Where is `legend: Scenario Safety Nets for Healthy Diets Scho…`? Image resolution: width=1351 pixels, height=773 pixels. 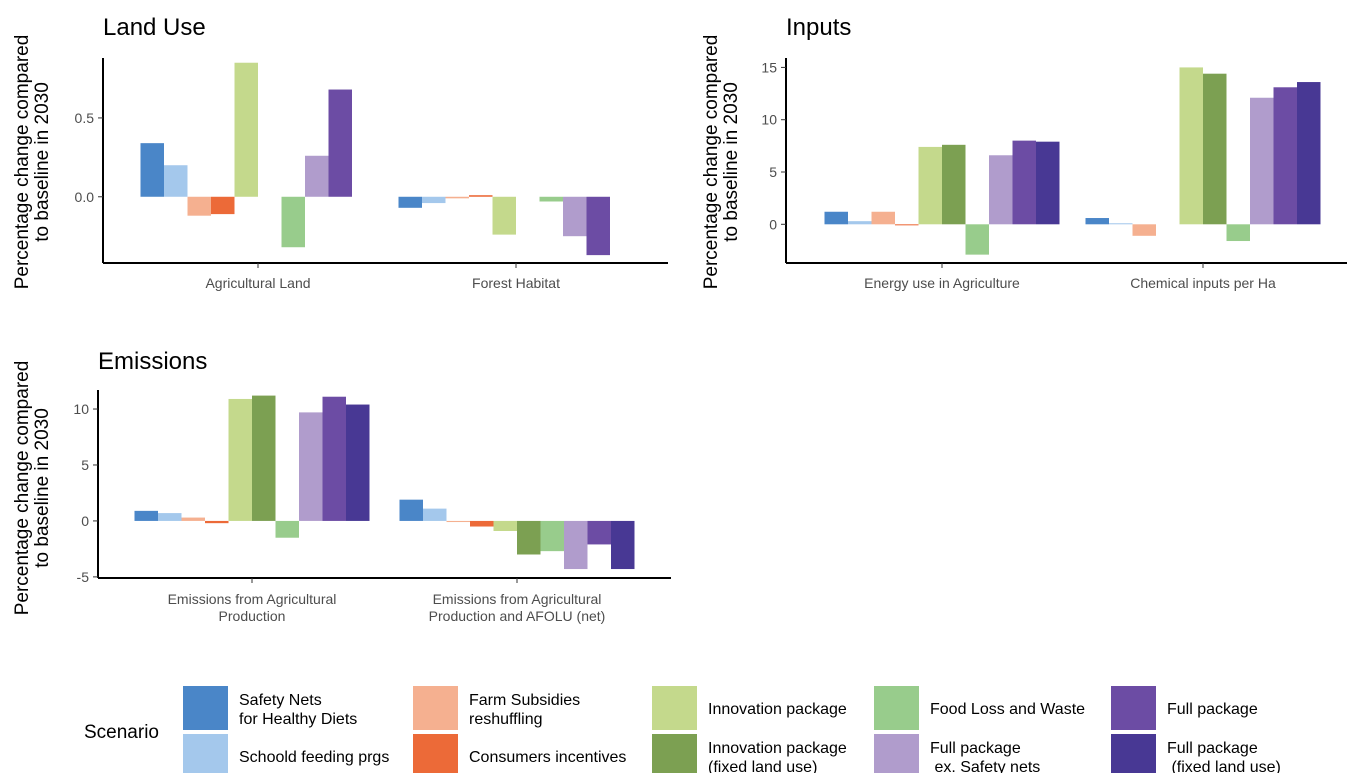 legend: Scenario Safety Nets for Healthy Diets Scho… is located at coordinates (682, 729).